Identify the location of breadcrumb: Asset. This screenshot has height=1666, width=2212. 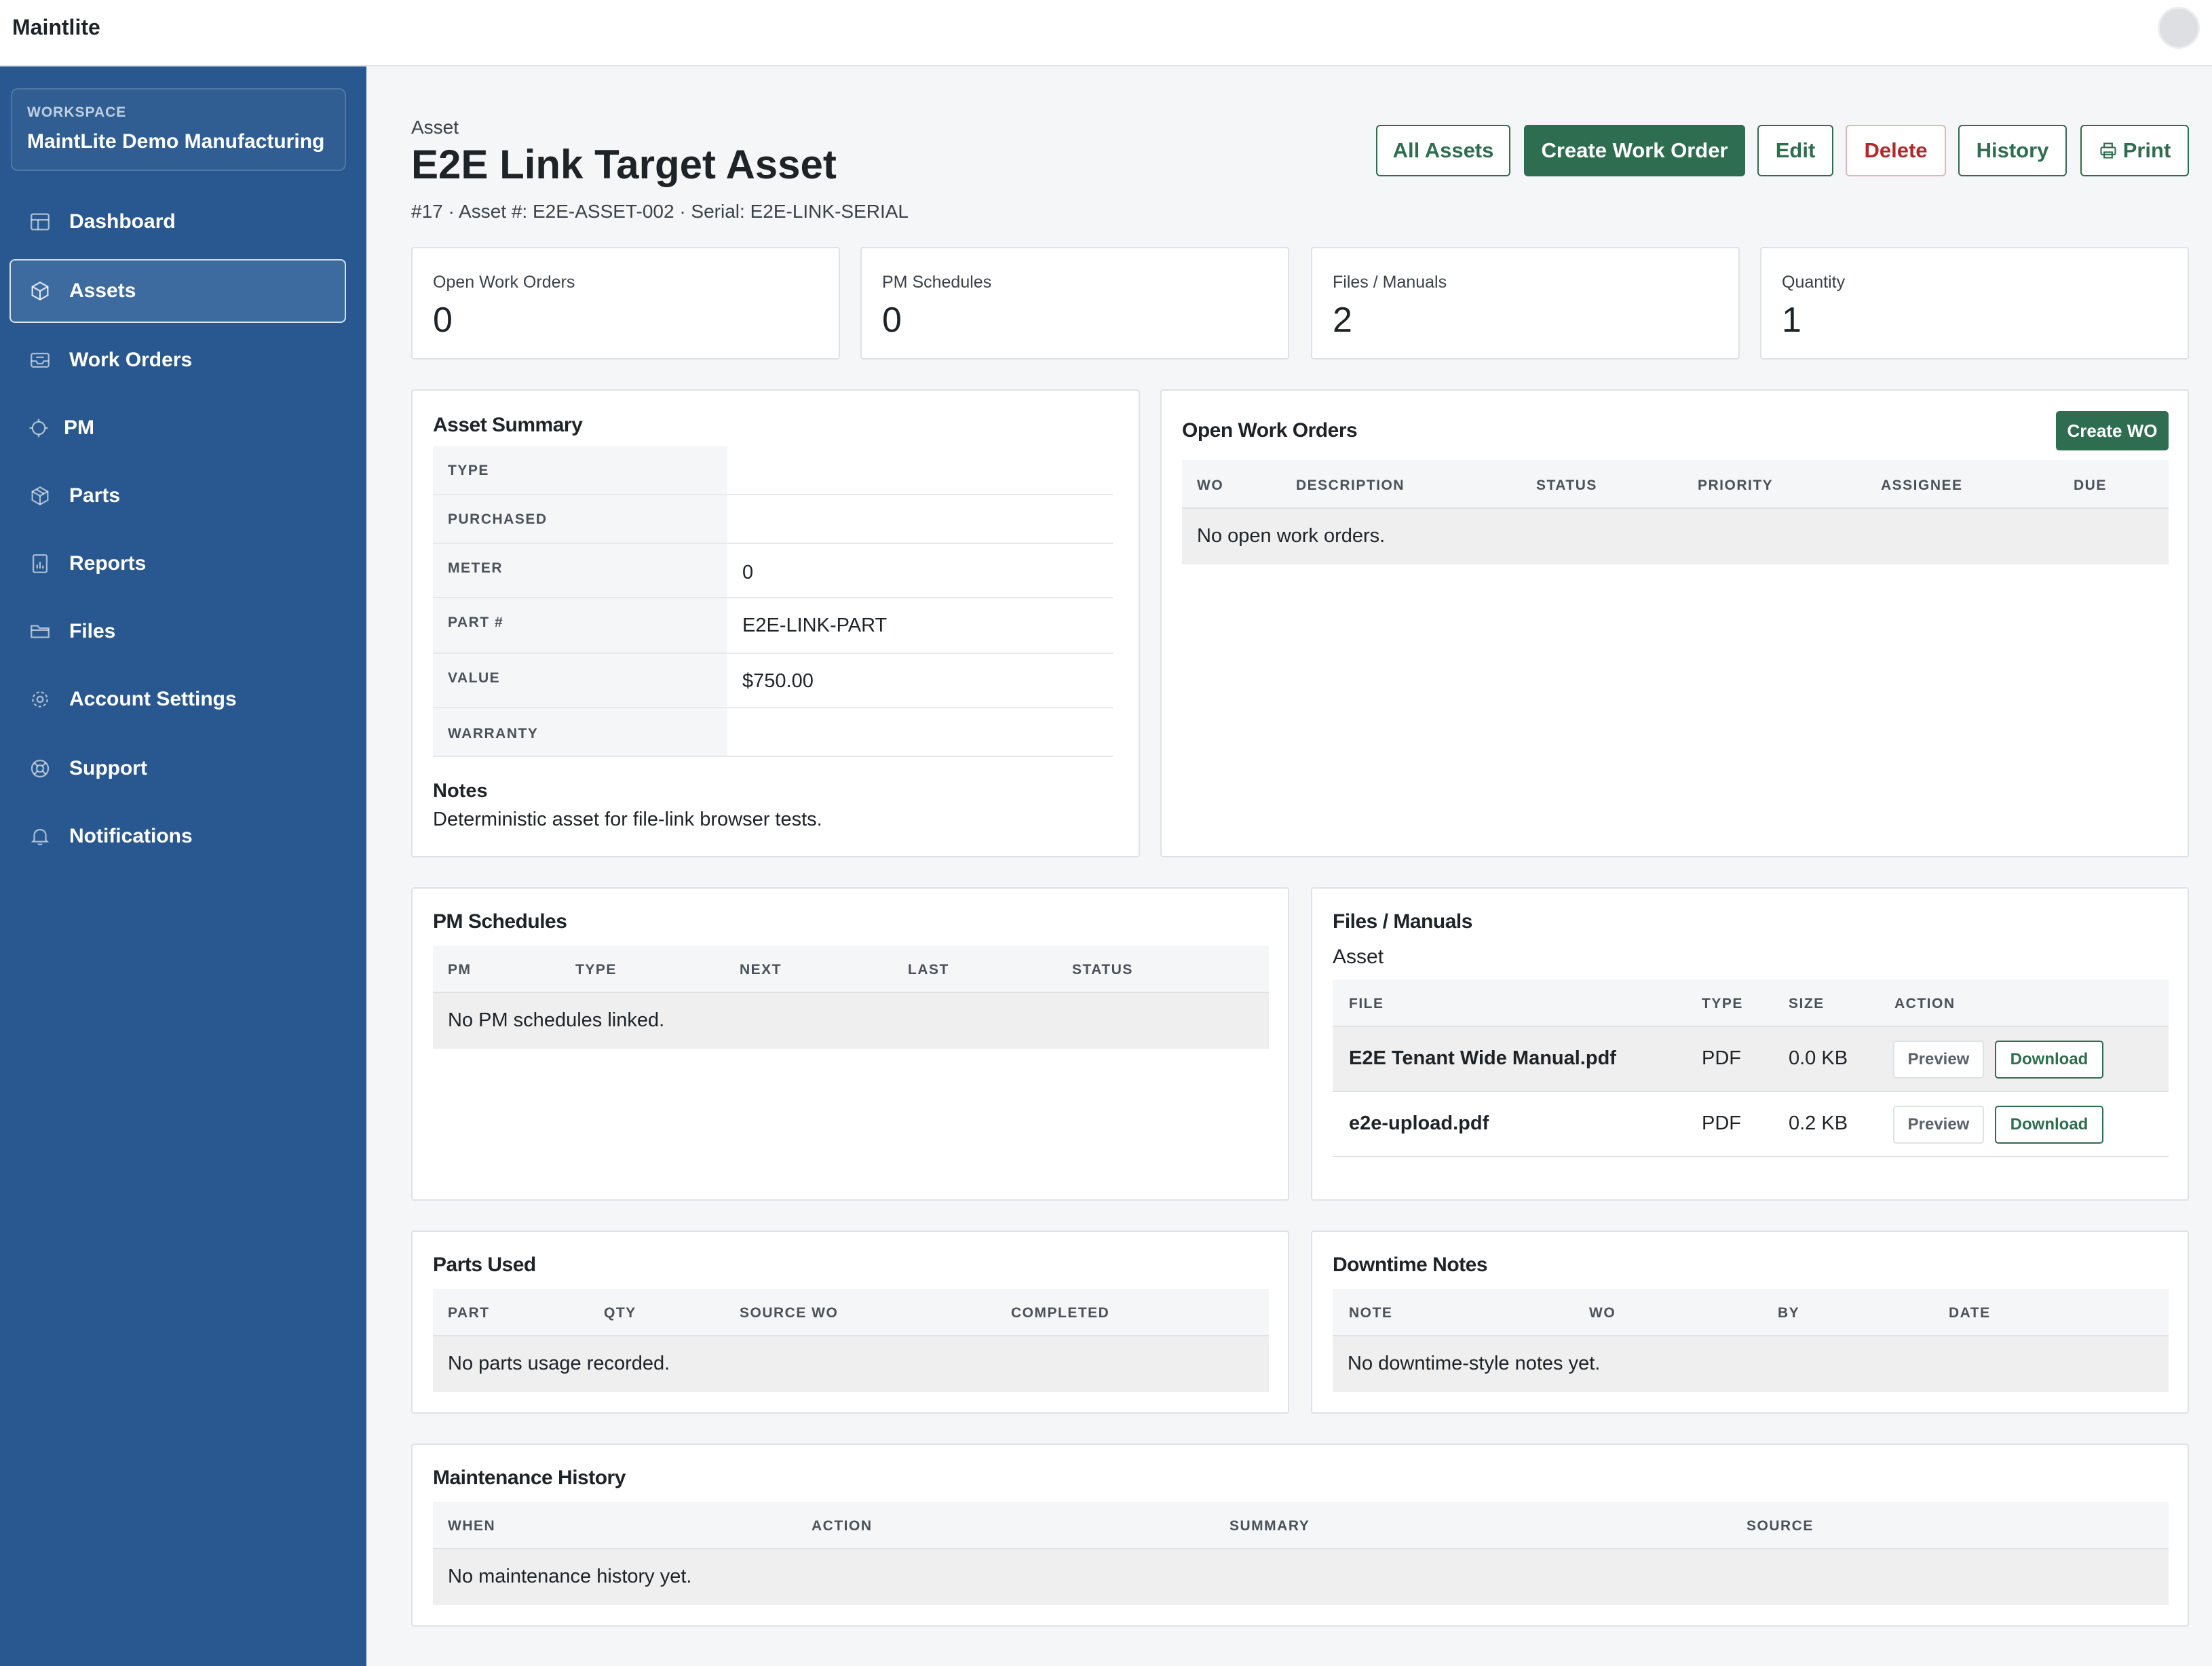
(435, 127).